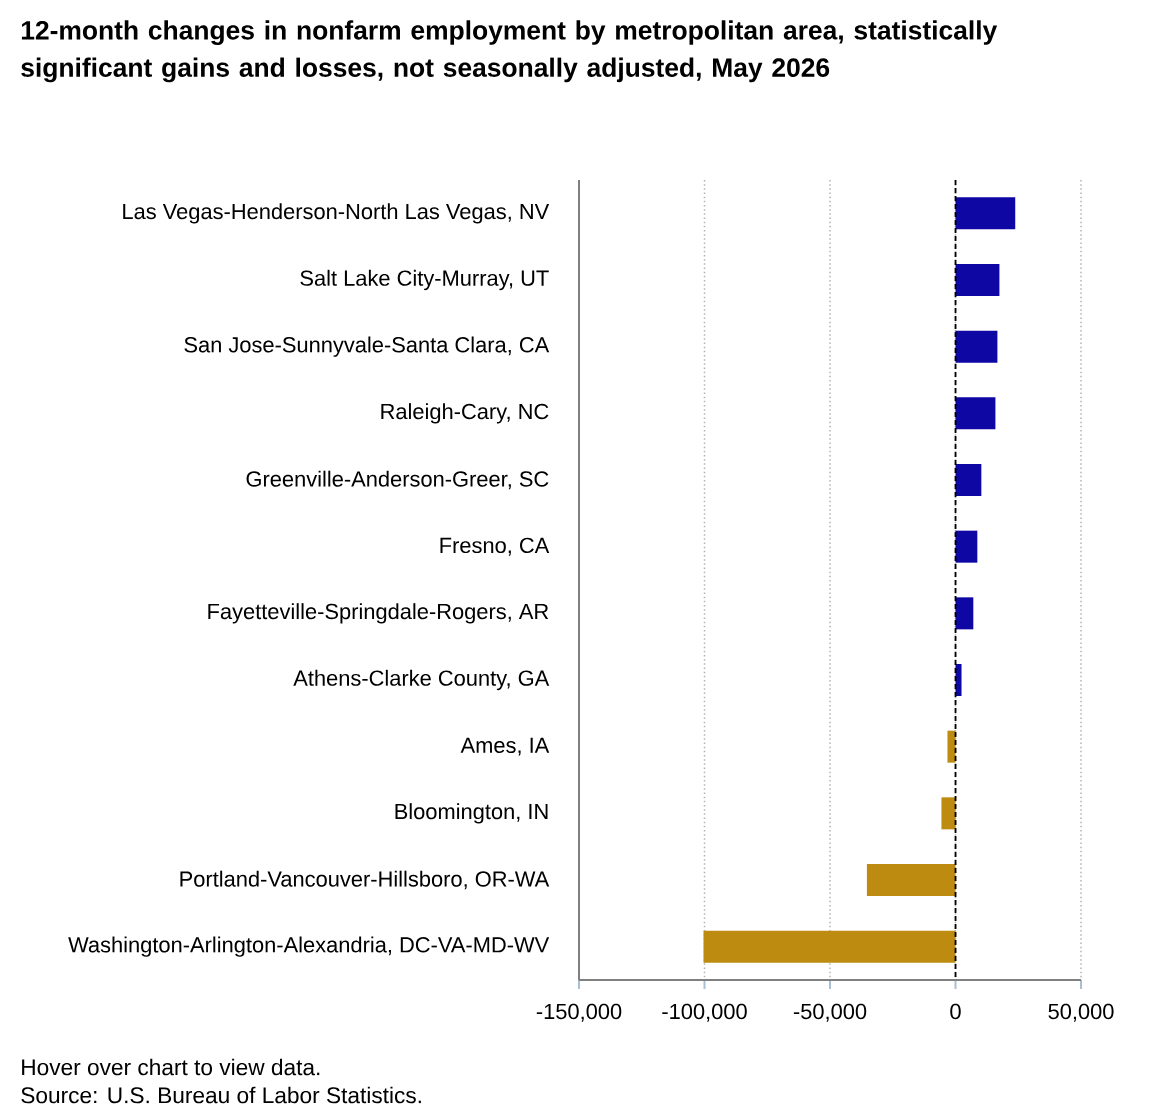  I want to click on y-tick-label: Raleigh-Cary, NC, so click(465, 413).